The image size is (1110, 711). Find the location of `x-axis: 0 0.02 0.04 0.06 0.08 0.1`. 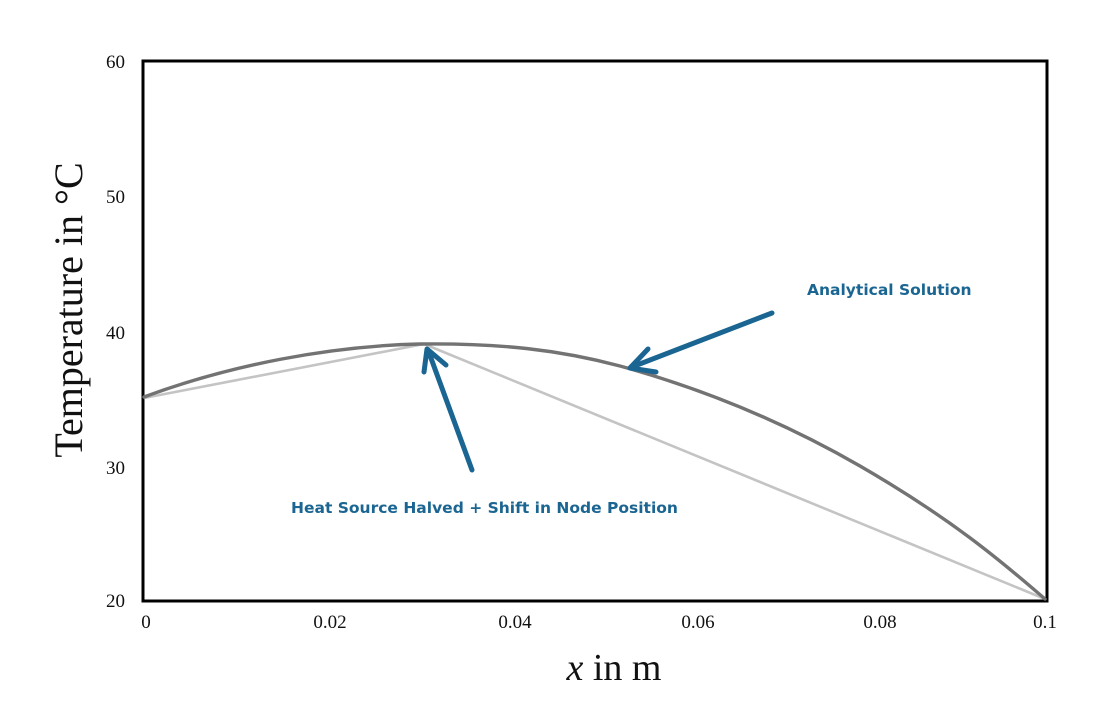

x-axis: 0 0.02 0.04 0.06 0.08 0.1 is located at coordinates (599, 622).